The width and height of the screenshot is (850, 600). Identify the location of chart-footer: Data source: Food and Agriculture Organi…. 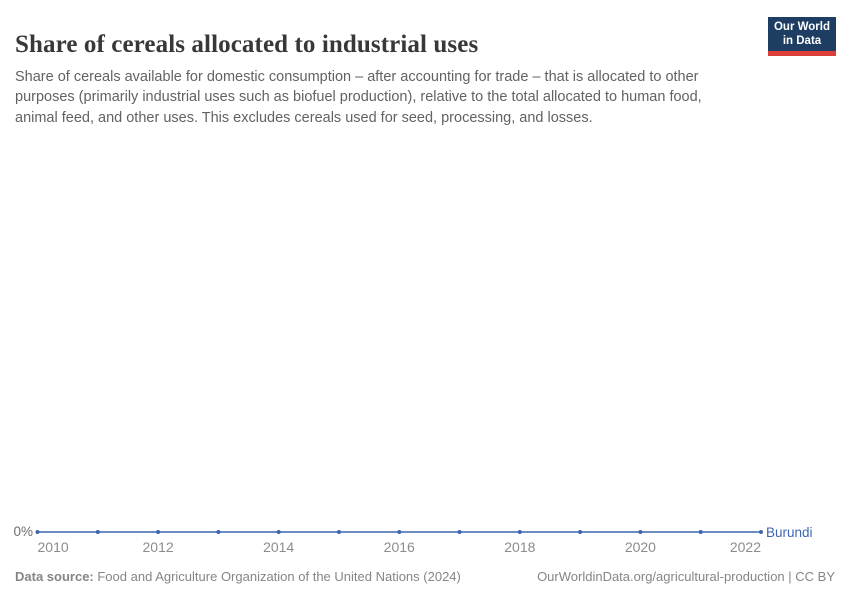
(425, 576).